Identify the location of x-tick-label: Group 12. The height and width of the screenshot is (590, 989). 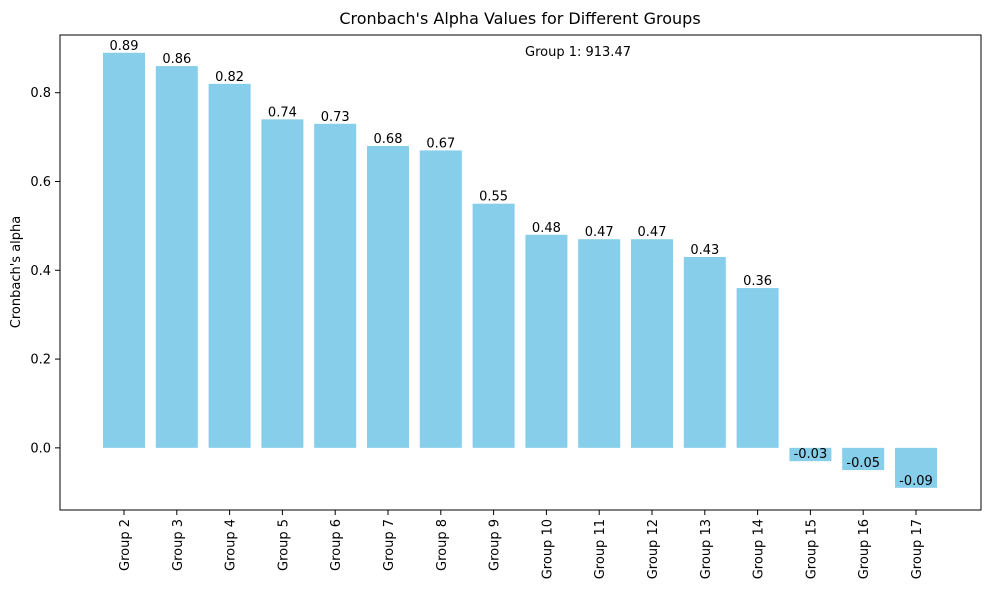
(653, 549).